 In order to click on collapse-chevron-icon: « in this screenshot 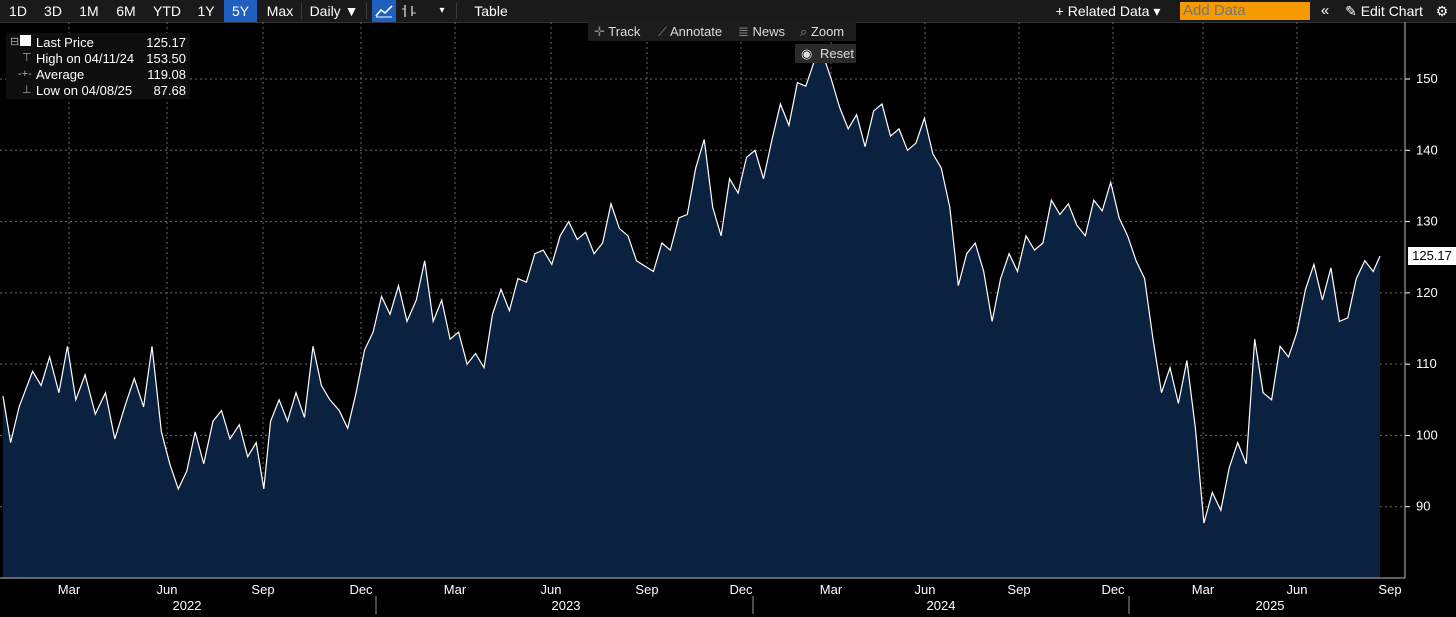, I will do `click(1325, 10)`.